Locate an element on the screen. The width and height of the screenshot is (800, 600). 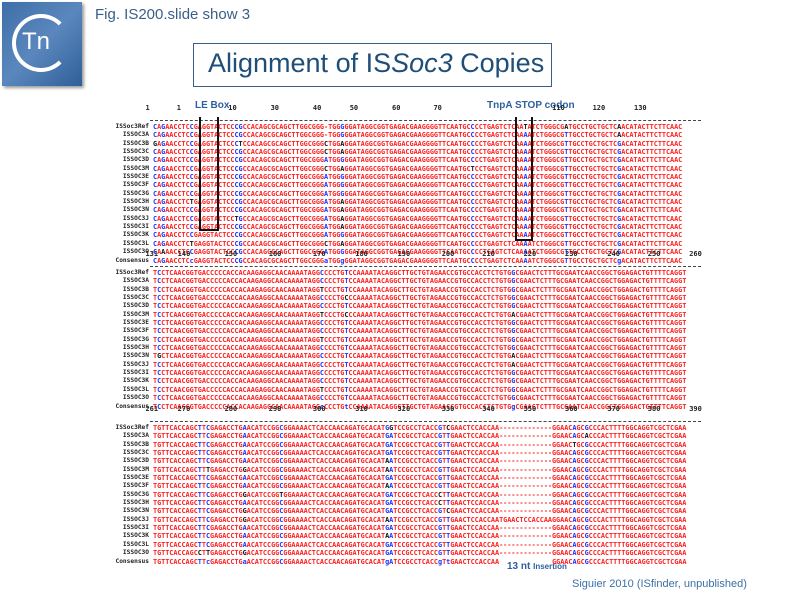
sequence-name: ISSOC3G is located at coordinates (135, 339).